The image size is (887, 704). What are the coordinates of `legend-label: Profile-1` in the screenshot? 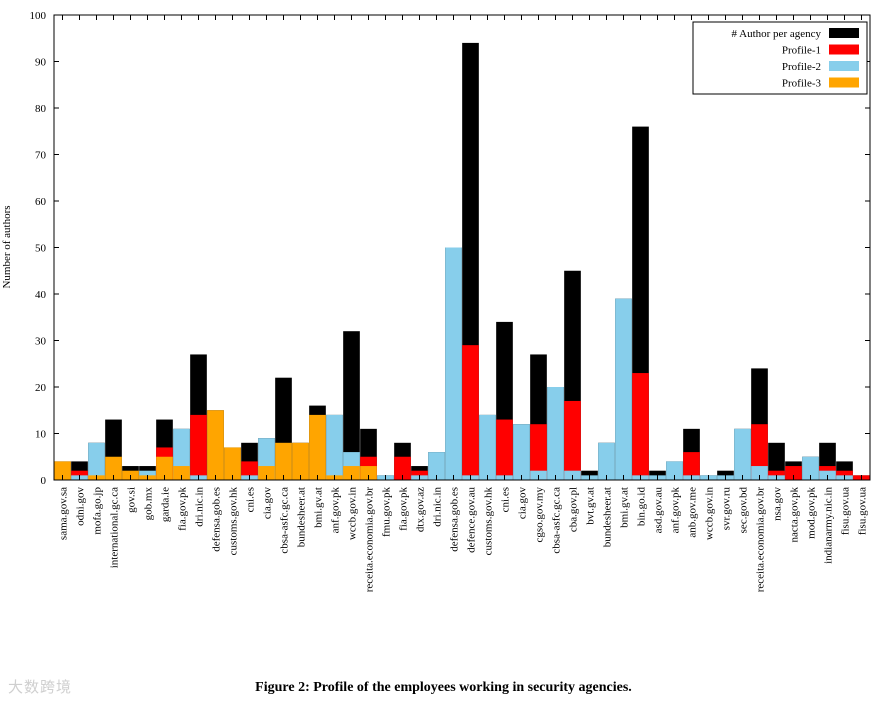 It's located at (801, 51).